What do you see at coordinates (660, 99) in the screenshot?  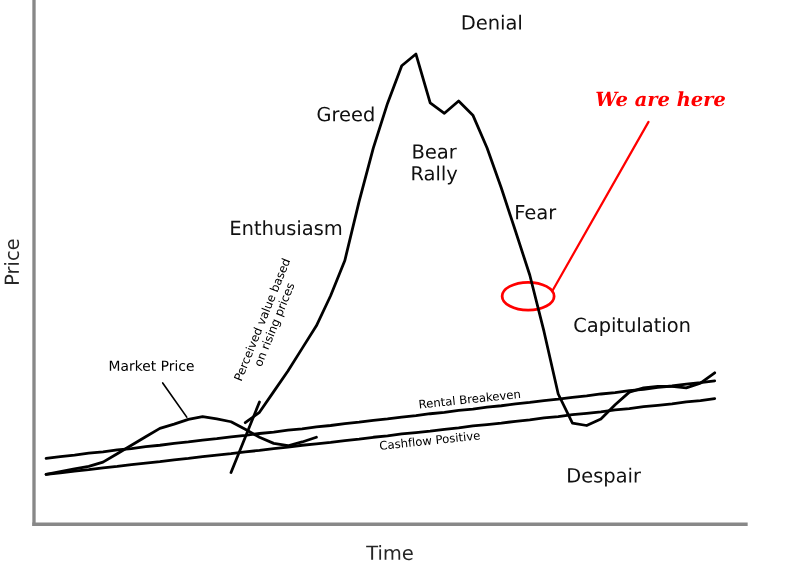 I see `annotation: We are here` at bounding box center [660, 99].